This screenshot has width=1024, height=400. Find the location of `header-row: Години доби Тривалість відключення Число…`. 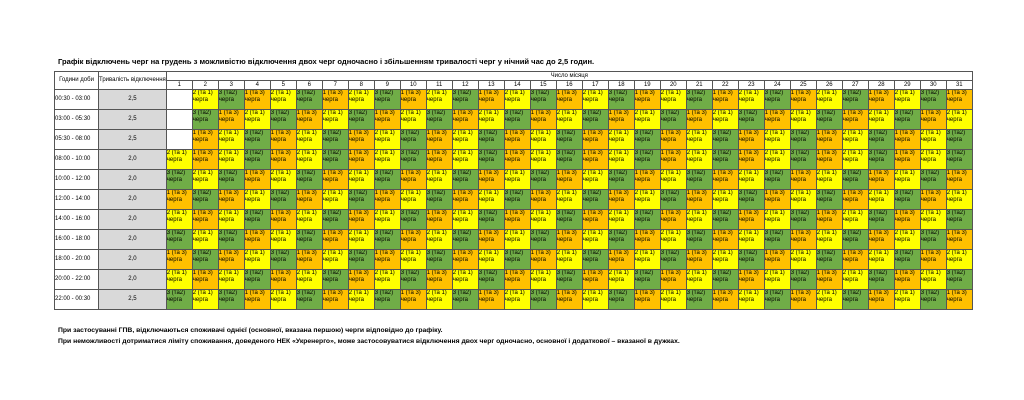

header-row: Години доби Тривалість відключення Число… is located at coordinates (513, 80).